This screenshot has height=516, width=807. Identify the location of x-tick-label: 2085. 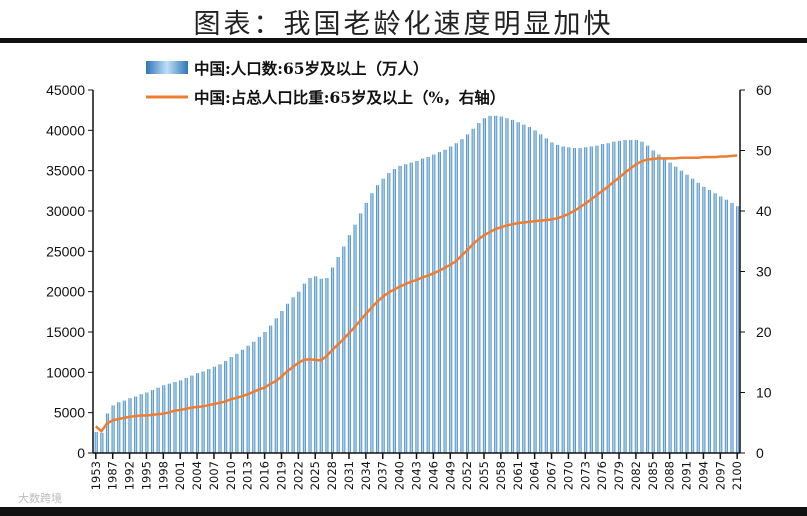
(653, 475).